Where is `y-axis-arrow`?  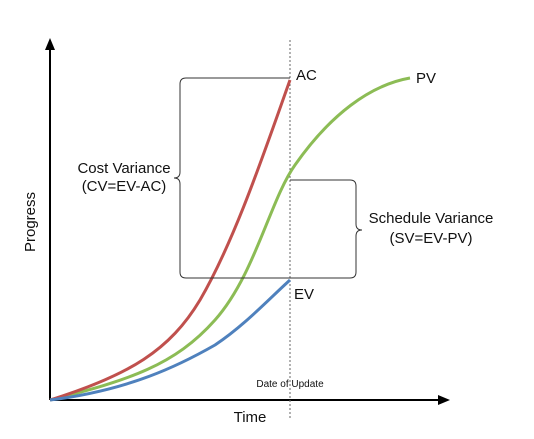
y-axis-arrow is located at coordinates (50, 44).